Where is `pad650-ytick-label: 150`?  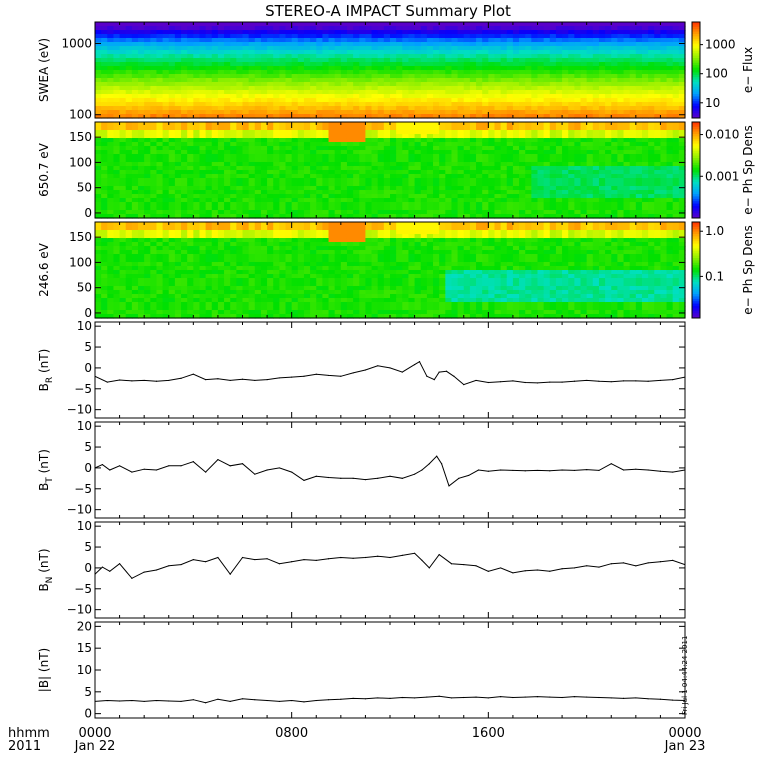 pad650-ytick-label: 150 is located at coordinates (80, 137).